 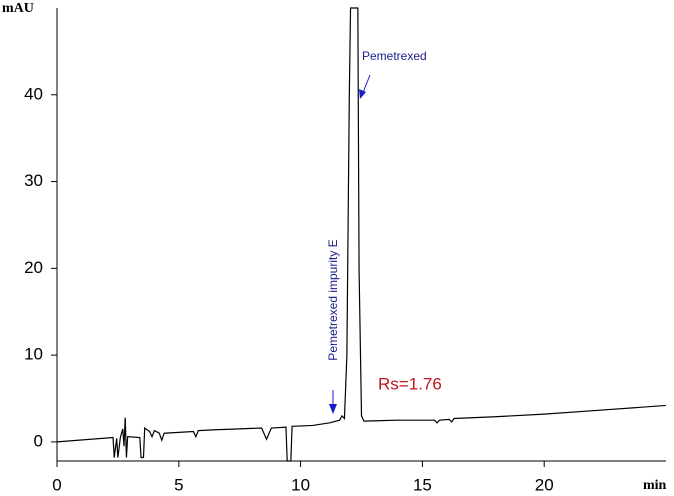 What do you see at coordinates (655, 485) in the screenshot?
I see `x-axis-label: min` at bounding box center [655, 485].